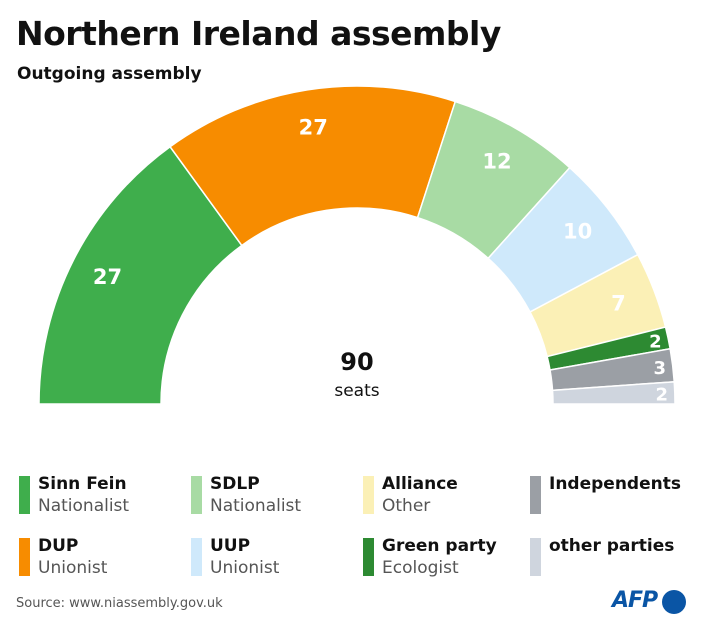  Describe the element at coordinates (313, 127) in the screenshot. I see `slice-label-dup: 27` at that location.